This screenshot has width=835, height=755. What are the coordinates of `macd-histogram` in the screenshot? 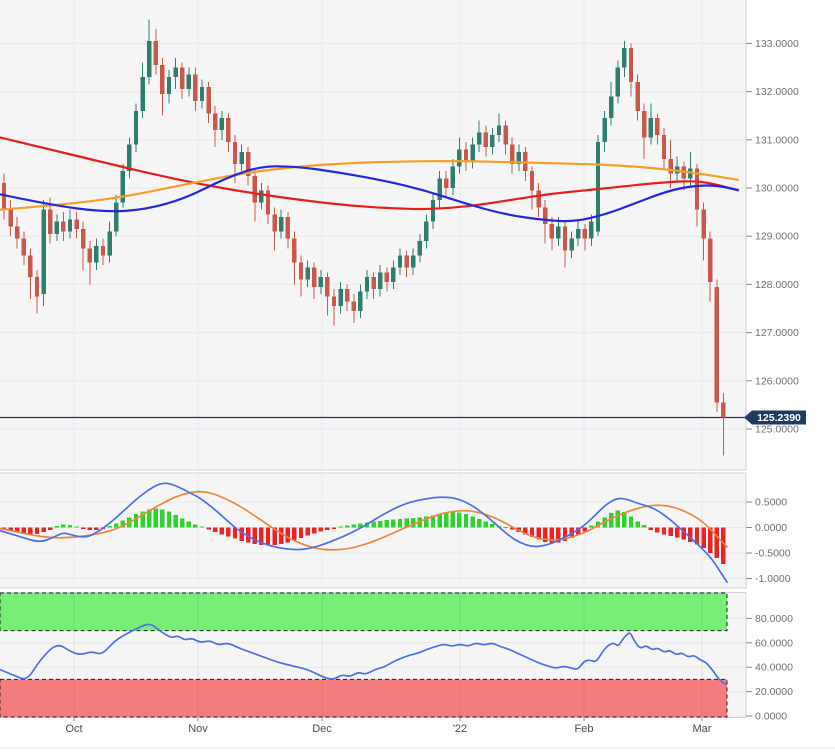 It's located at (363, 536).